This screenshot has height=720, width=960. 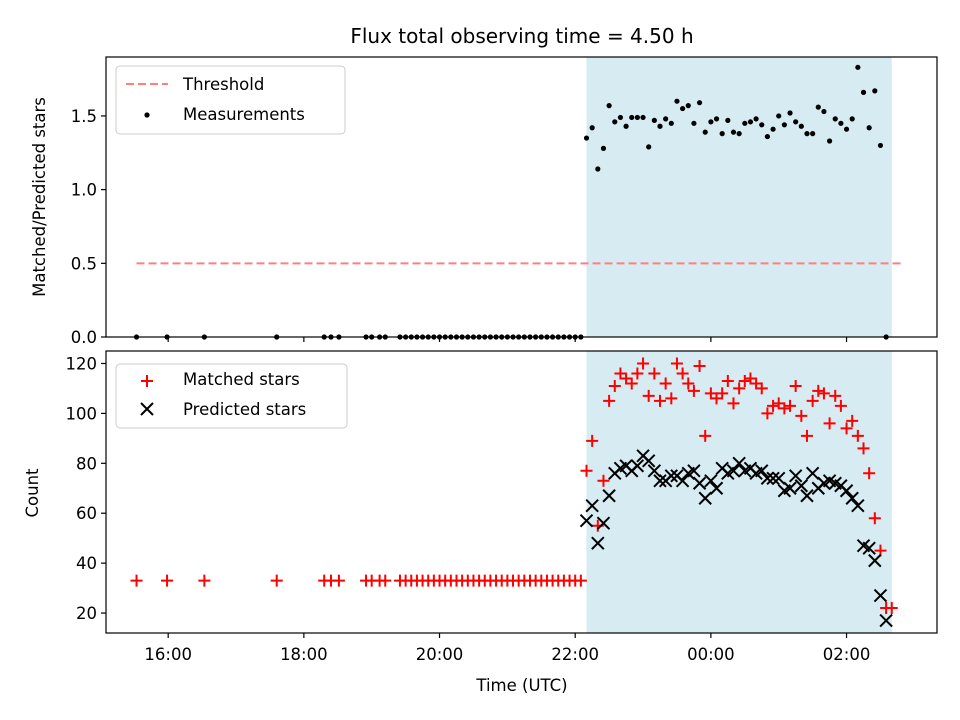 I want to click on legend-predicted-swatch, so click(x=147, y=409).